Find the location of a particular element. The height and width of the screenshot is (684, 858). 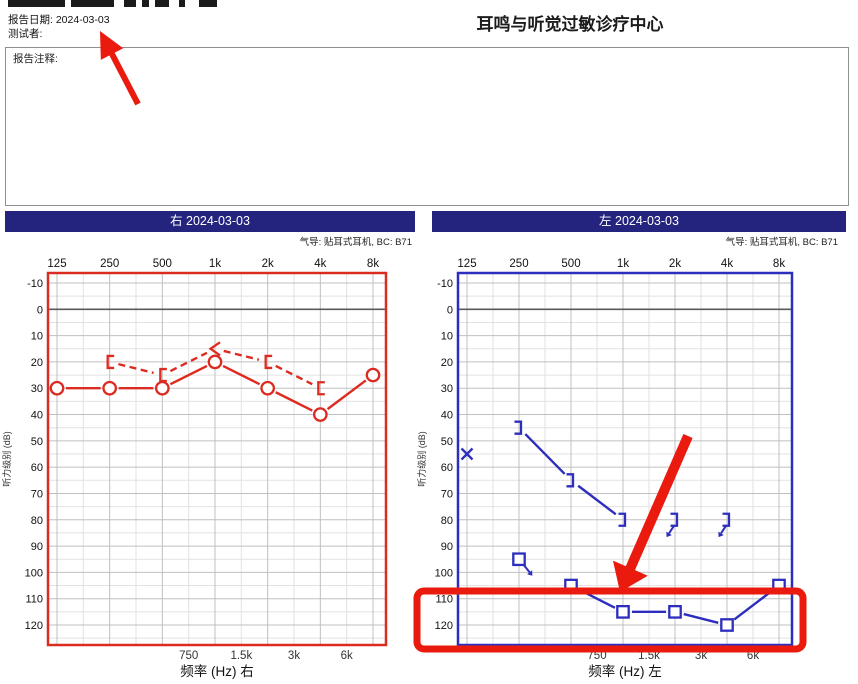

page-title: 耳鸣与听觉过敏诊疗中心 is located at coordinates (570, 24).